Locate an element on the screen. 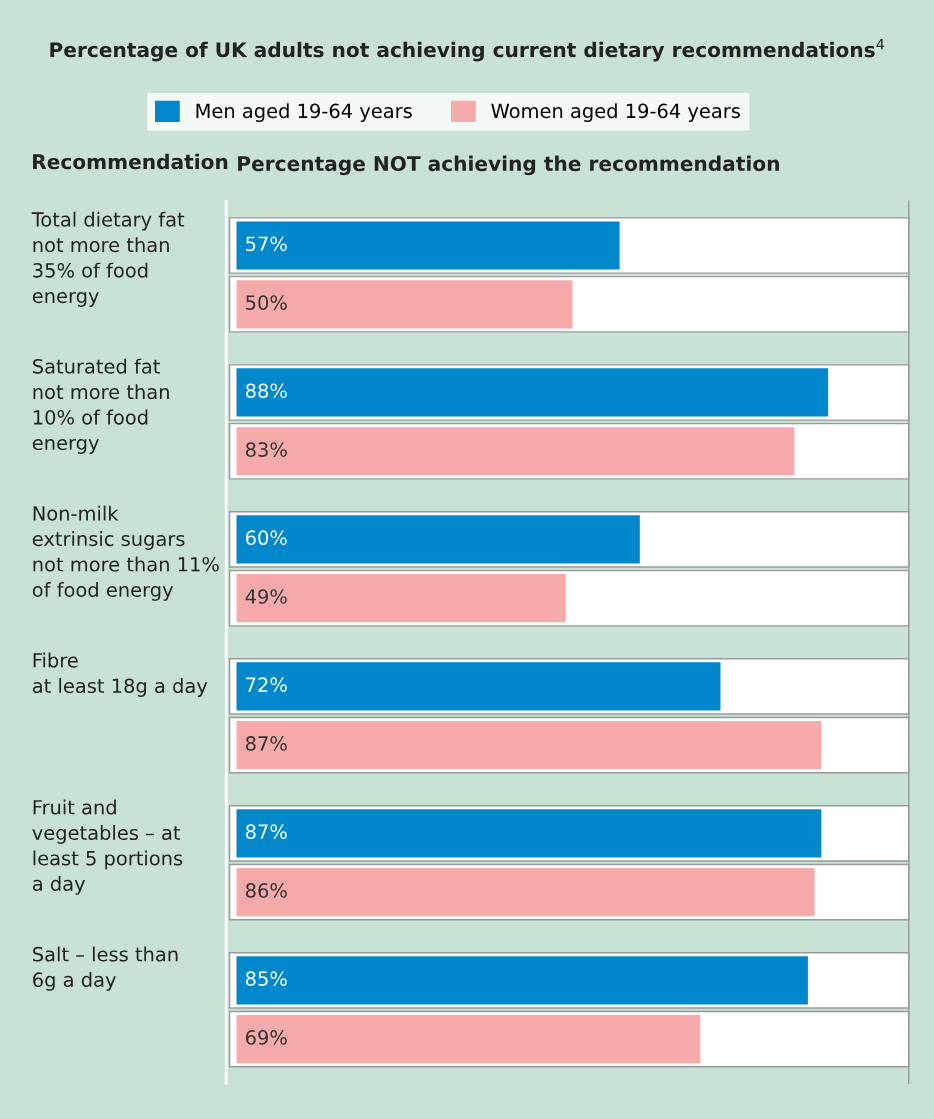  y-tick-label: Salt – less than 6g a day is located at coordinates (105, 968).